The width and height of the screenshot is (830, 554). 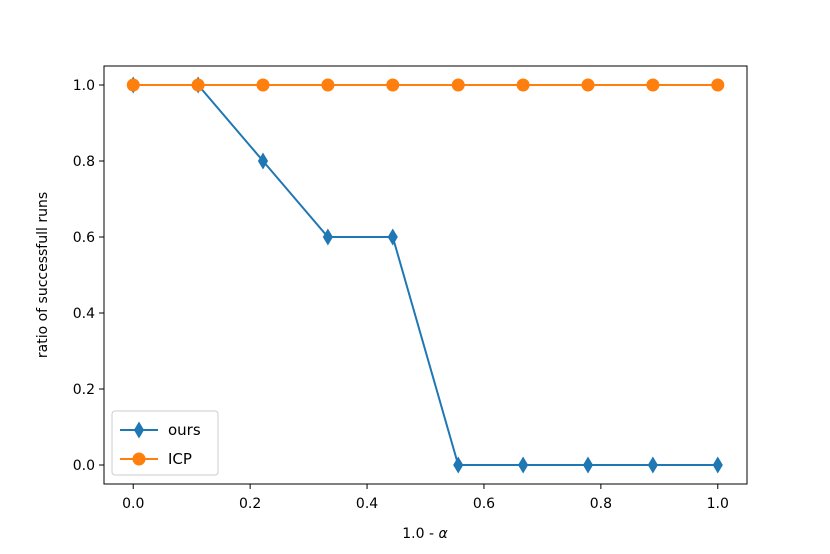 I want to click on legend-label-ours: ours, so click(x=184, y=430).